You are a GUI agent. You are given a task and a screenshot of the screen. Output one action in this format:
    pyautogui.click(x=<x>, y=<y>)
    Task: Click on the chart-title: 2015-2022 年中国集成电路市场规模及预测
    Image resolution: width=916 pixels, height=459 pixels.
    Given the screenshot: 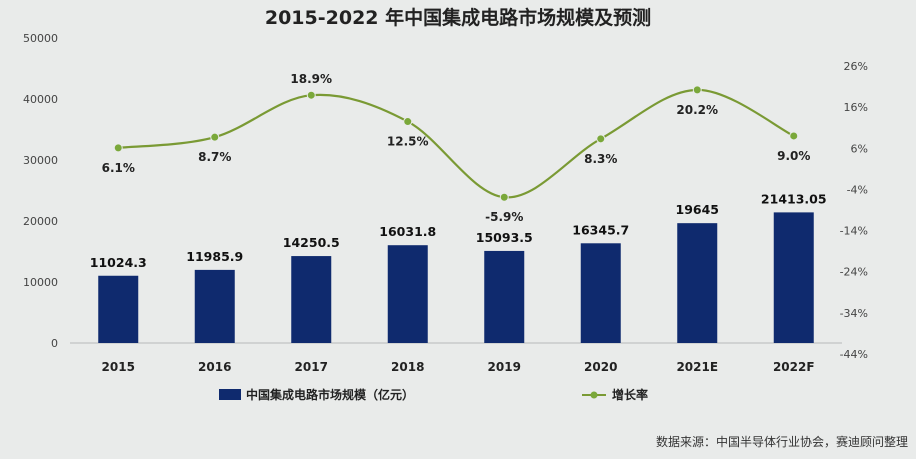 What is the action you would take?
    pyautogui.click(x=458, y=17)
    